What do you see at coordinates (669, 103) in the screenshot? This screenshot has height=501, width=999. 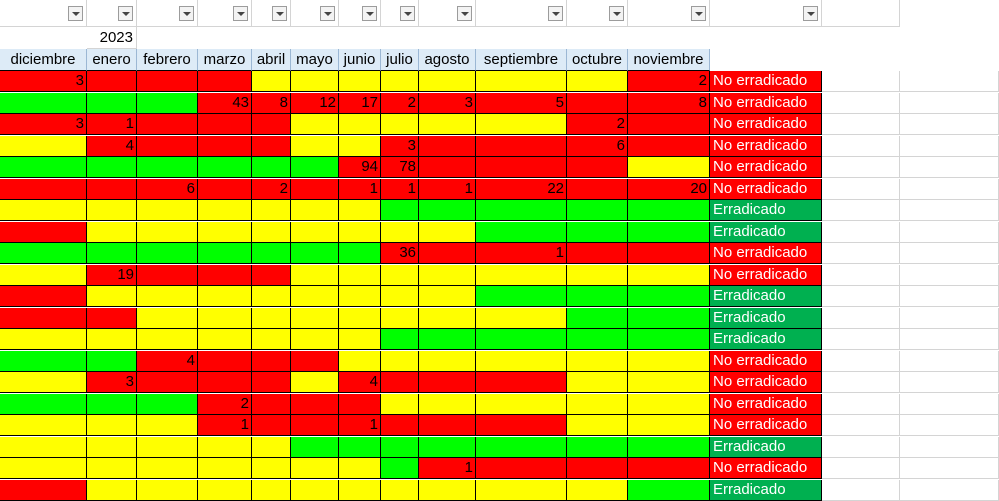 I see `data-cell: 8` at bounding box center [669, 103].